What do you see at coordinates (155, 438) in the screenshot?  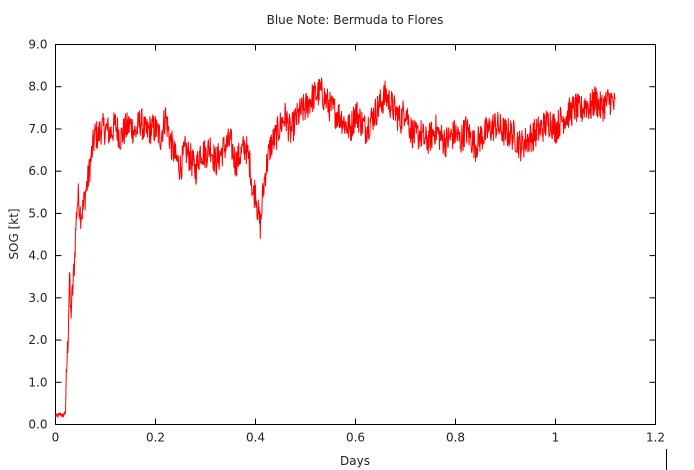 I see `x-tick-label: 0.2` at bounding box center [155, 438].